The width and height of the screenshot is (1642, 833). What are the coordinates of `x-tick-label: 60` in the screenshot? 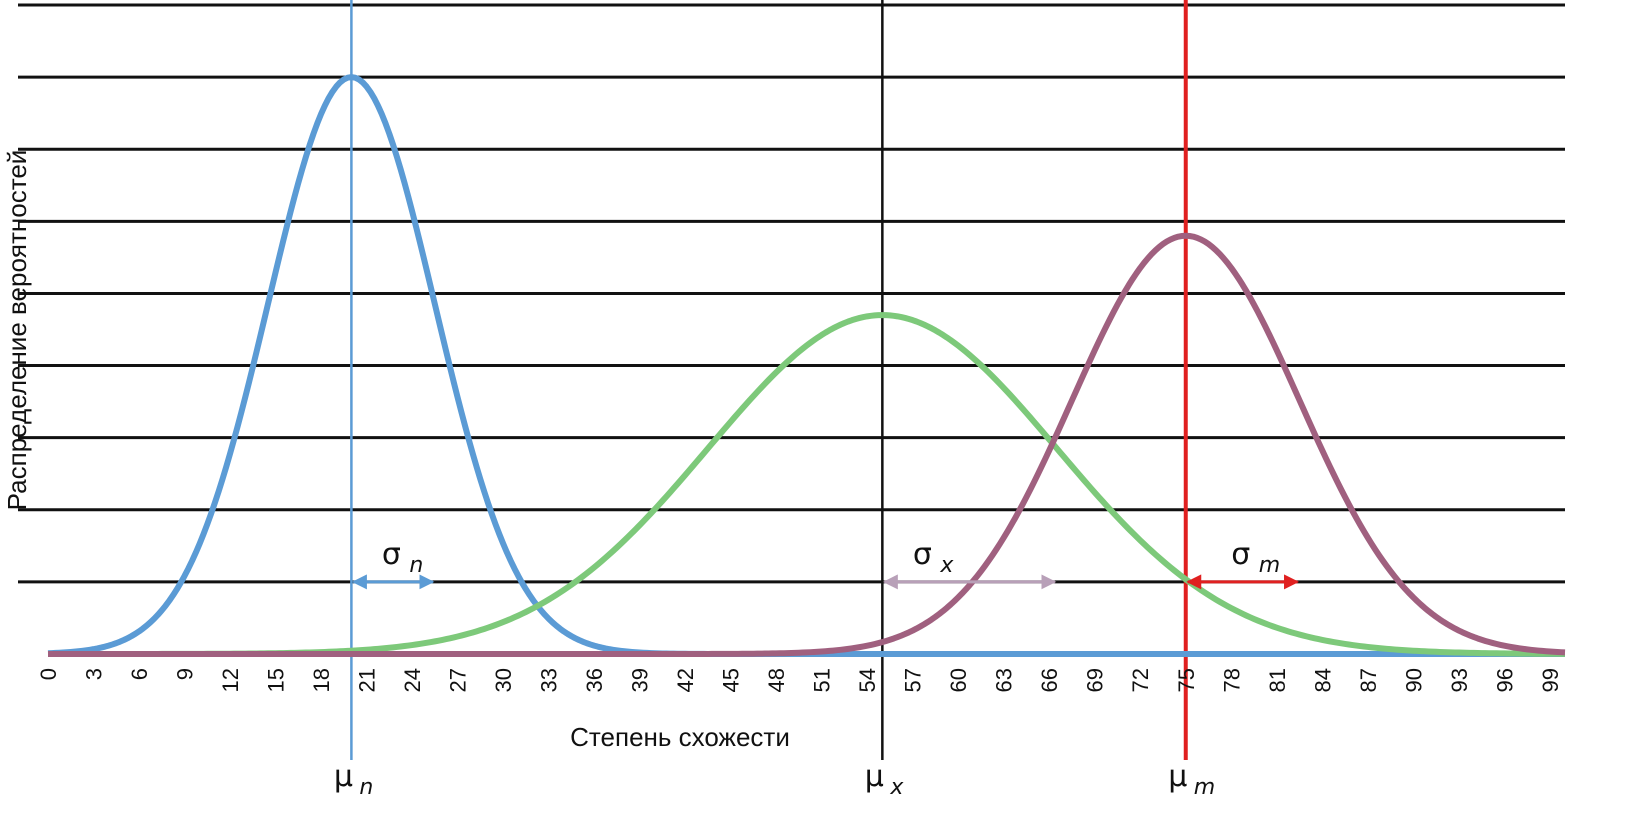 It's located at (958, 680).